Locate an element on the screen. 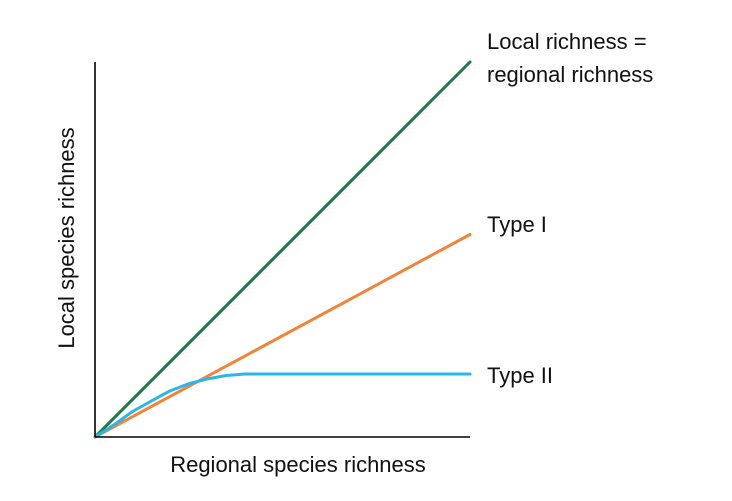 The height and width of the screenshot is (501, 732). series-label-type-ii: Type II is located at coordinates (520, 375).